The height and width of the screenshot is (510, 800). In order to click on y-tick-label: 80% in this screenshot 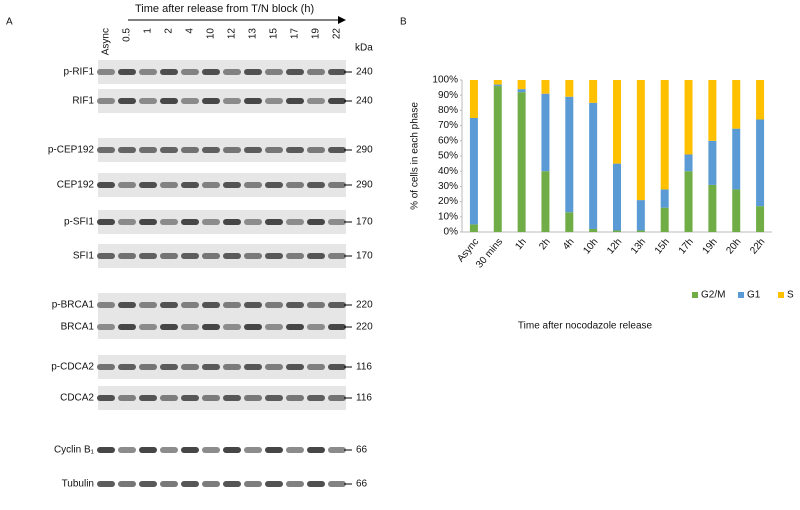, I will do `click(448, 110)`.